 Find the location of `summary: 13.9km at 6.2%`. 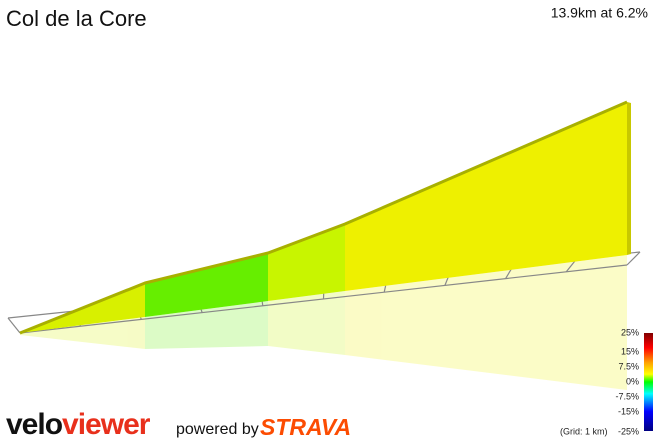

summary: 13.9km at 6.2% is located at coordinates (599, 13).